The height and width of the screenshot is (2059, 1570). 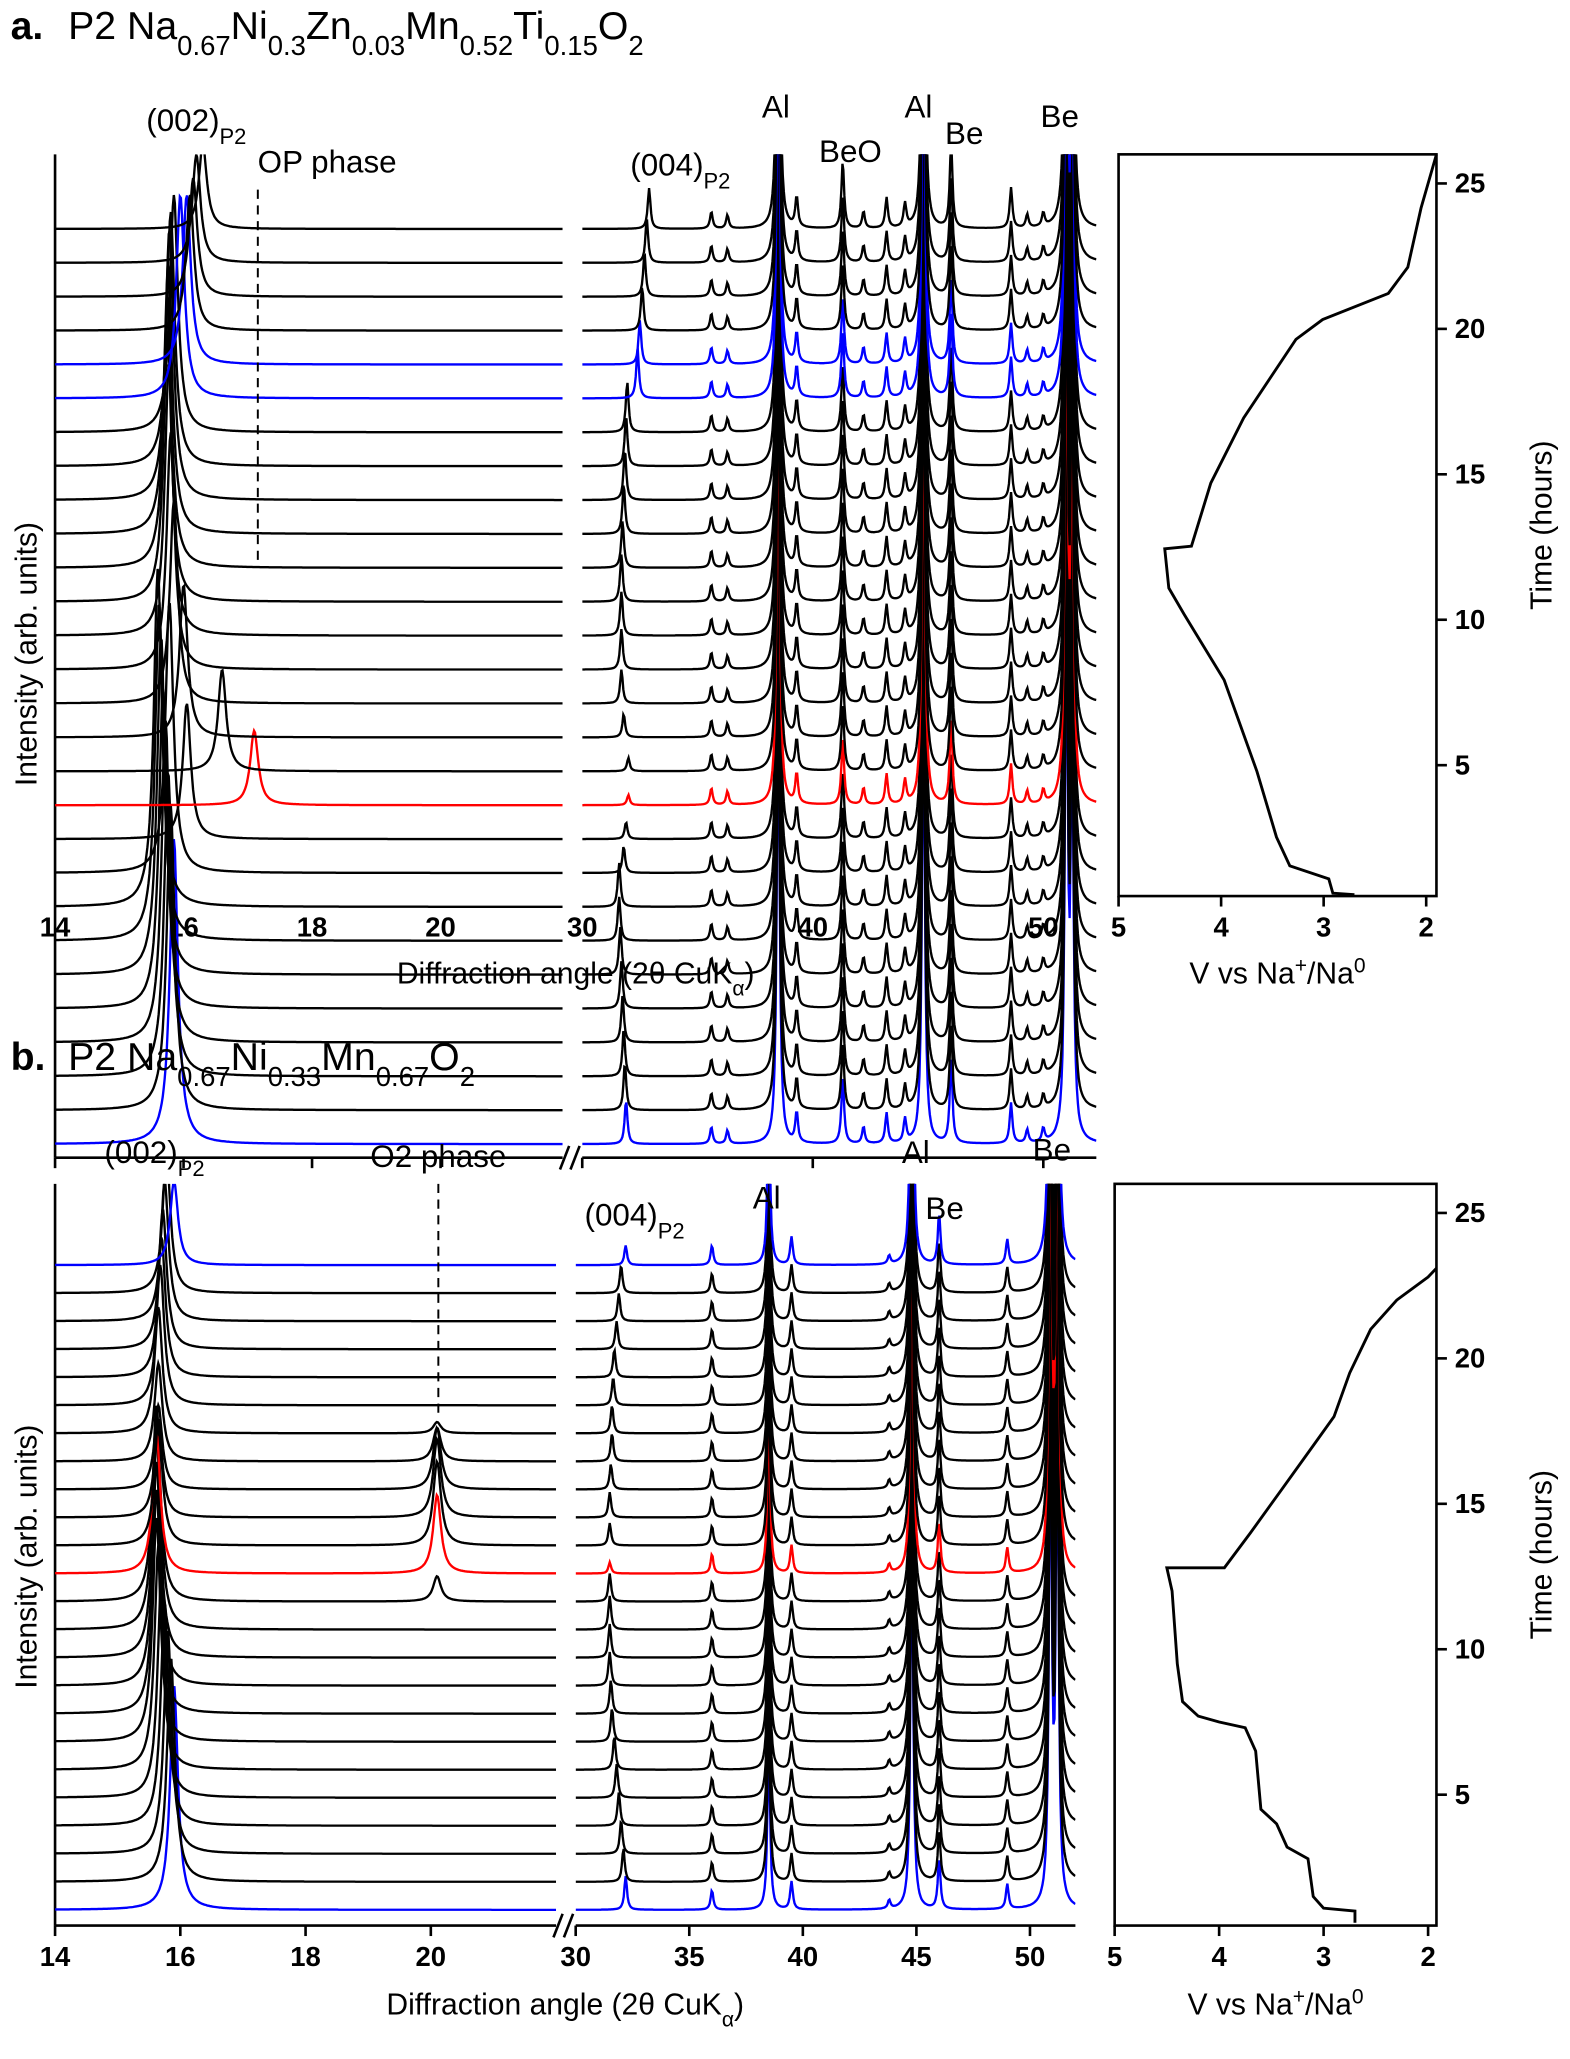 I want to click on x-tick-label: 30, so click(x=575, y=1956).